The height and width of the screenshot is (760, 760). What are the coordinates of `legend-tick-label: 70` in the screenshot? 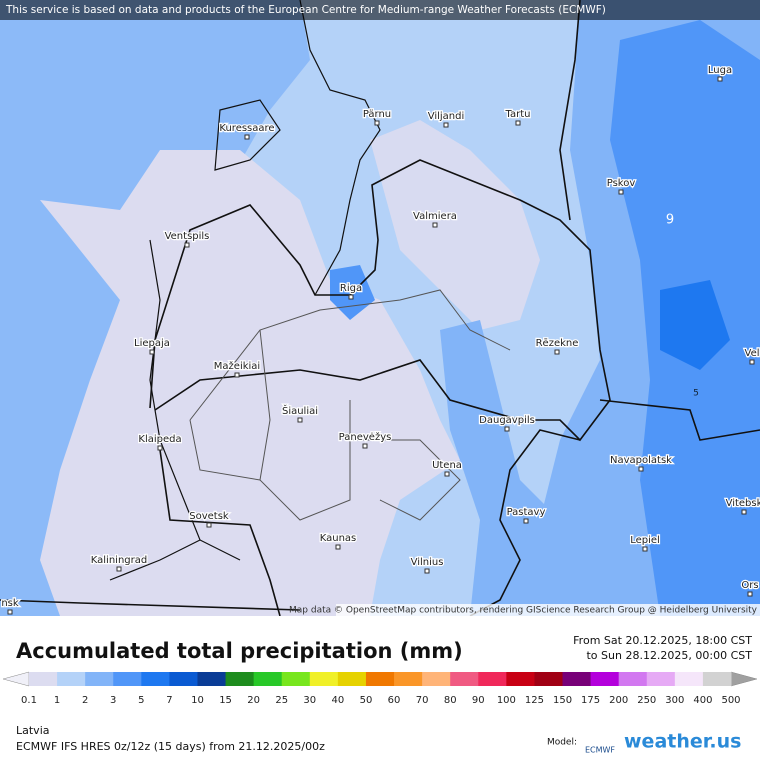 It's located at (422, 700).